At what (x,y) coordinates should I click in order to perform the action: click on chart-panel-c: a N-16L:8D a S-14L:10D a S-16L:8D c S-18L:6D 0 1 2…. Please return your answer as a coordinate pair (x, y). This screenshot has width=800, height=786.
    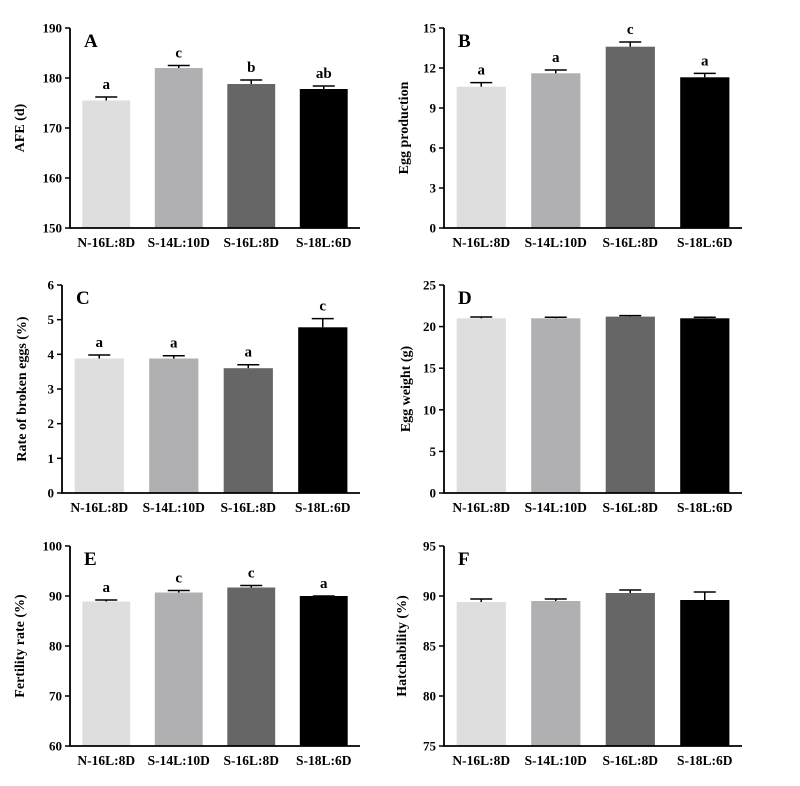
    Looking at the image, I should click on (187, 396).